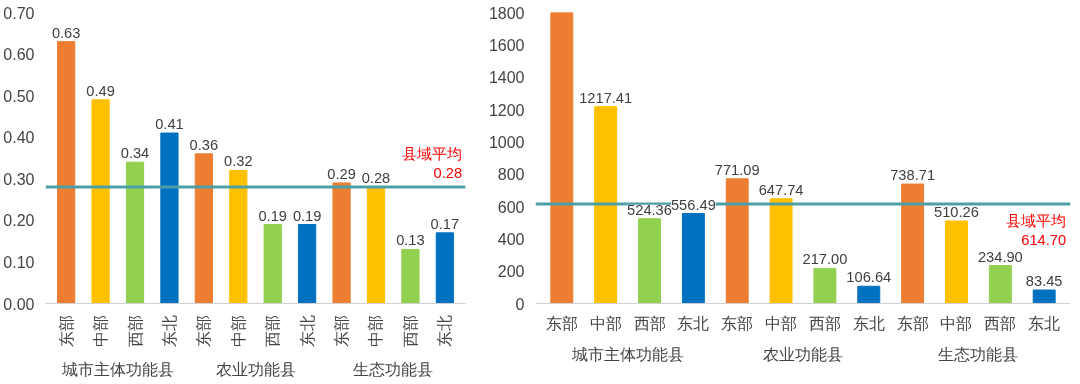 The height and width of the screenshot is (384, 1080). I want to click on data-label: 234.90, so click(1000, 256).